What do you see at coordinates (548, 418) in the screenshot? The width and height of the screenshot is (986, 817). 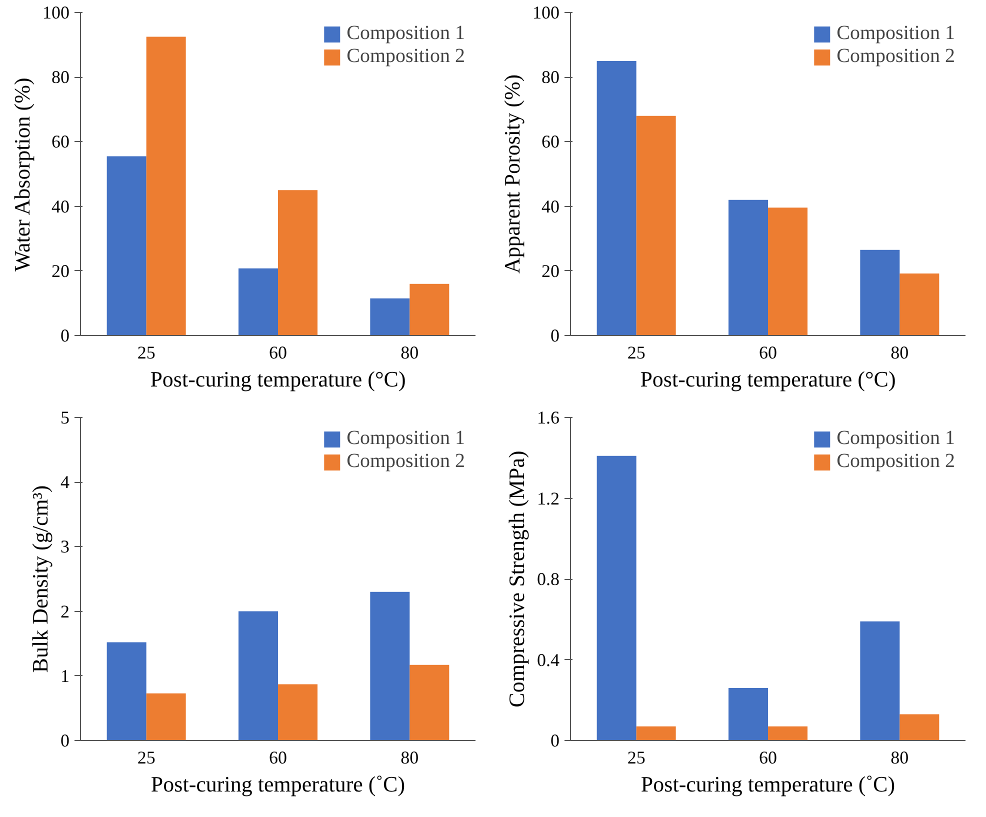 I see `y-tick-label: 1.6` at bounding box center [548, 418].